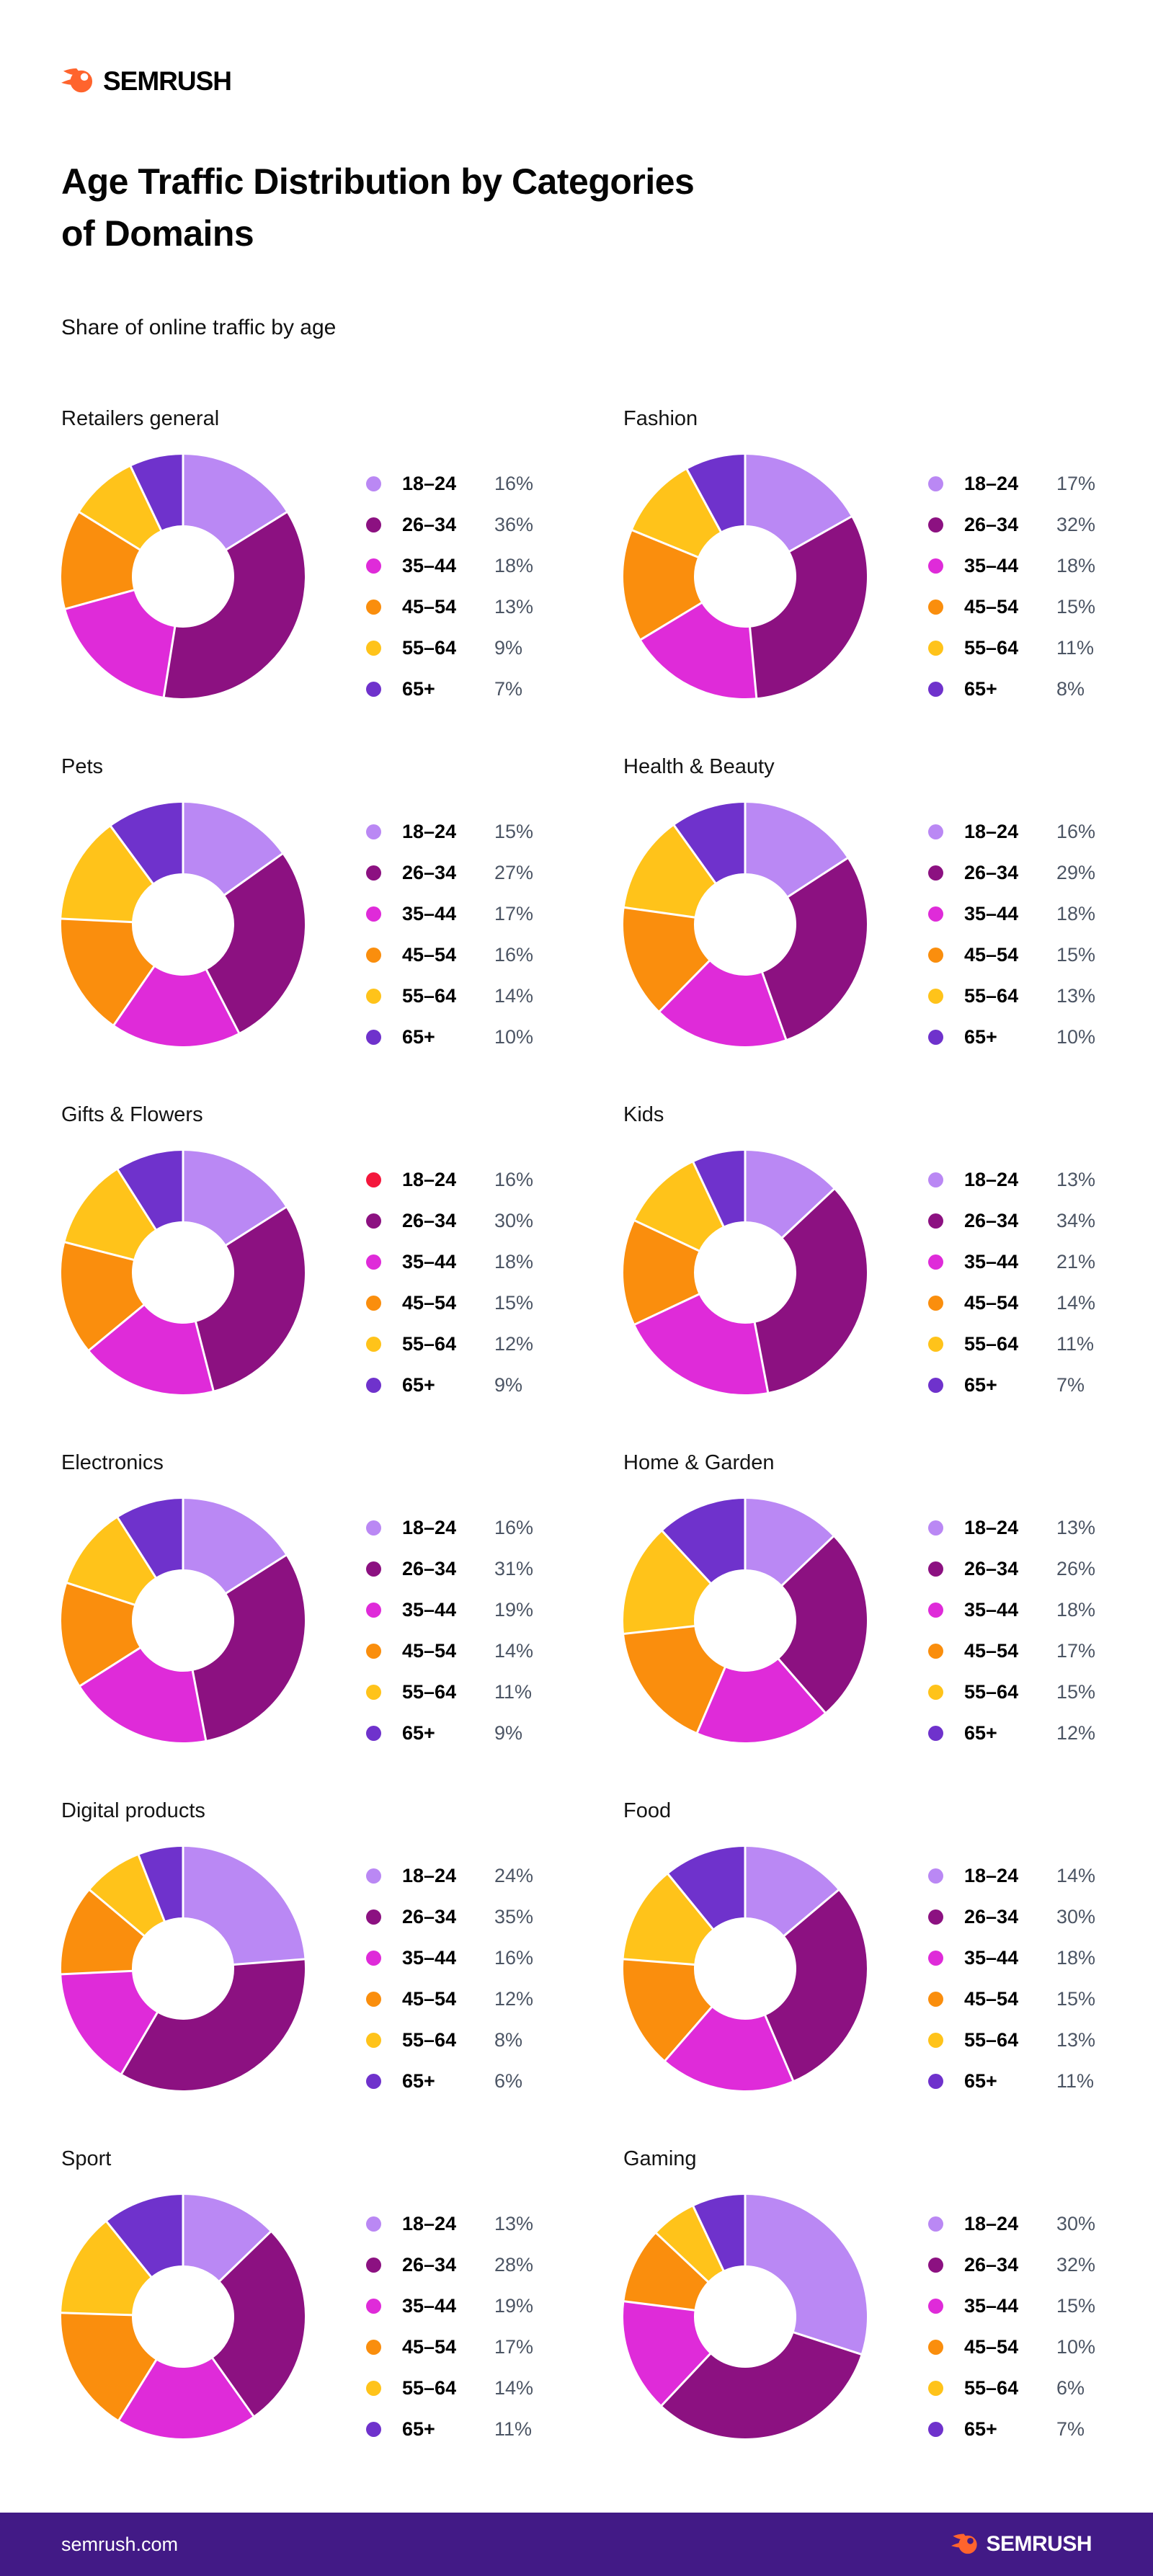 The height and width of the screenshot is (2576, 1153). I want to click on legend-item: 35–44 15%, so click(1011, 2306).